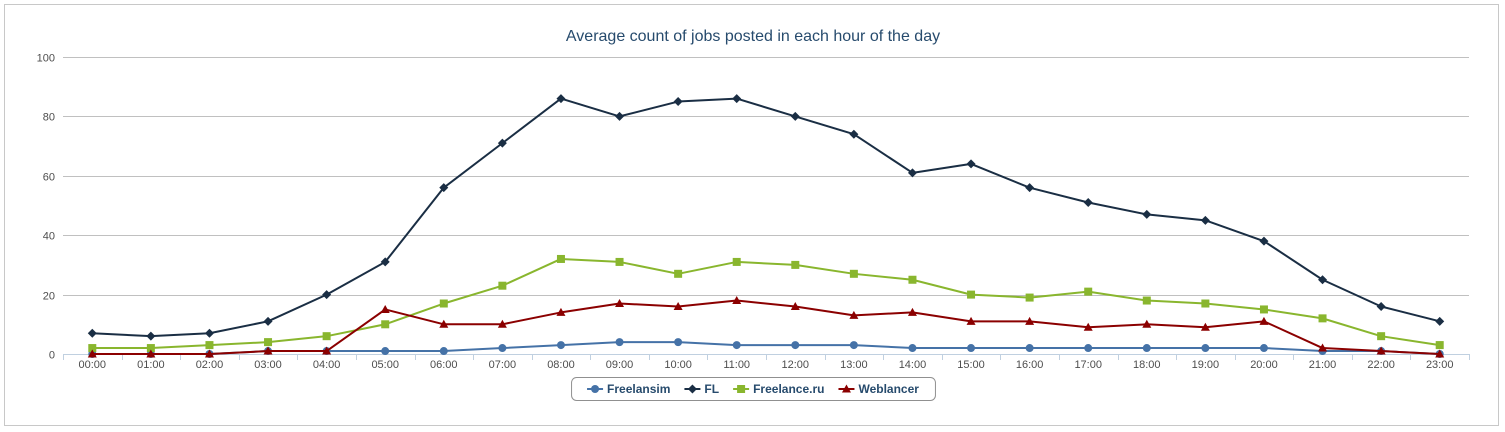  What do you see at coordinates (628, 389) in the screenshot?
I see `legend-item-freelansim: Freelansim` at bounding box center [628, 389].